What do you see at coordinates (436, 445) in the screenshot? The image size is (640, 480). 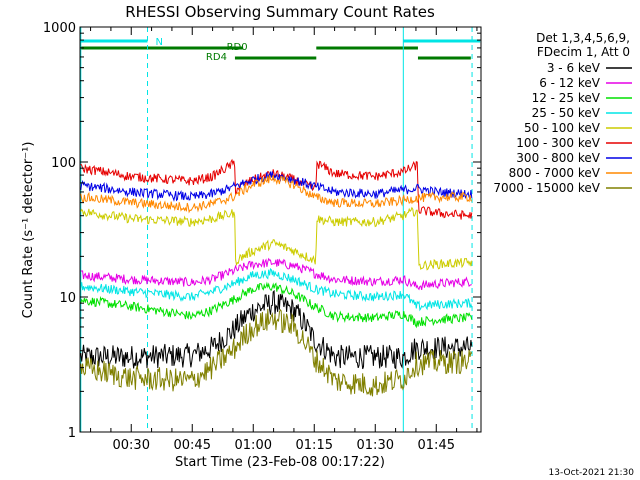 I see `x-tick-label: 01:45` at bounding box center [436, 445].